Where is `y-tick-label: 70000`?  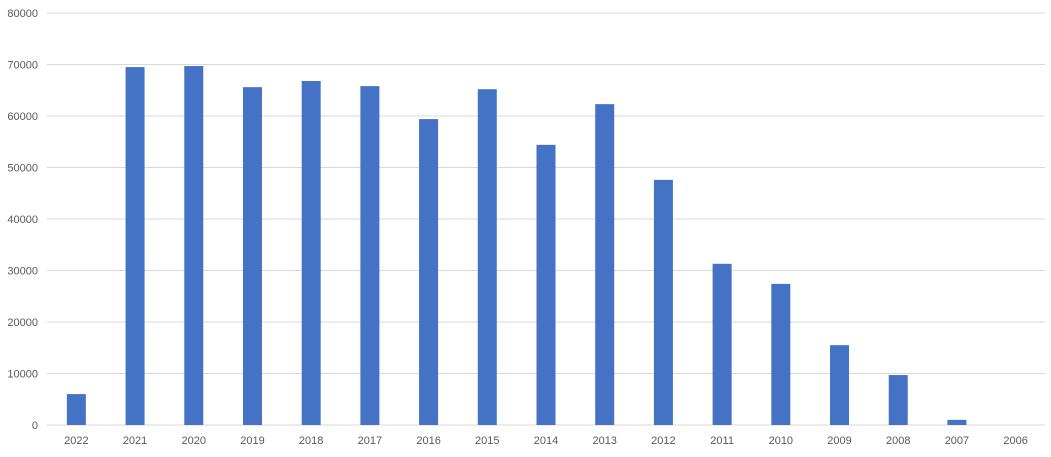 y-tick-label: 70000 is located at coordinates (22, 66).